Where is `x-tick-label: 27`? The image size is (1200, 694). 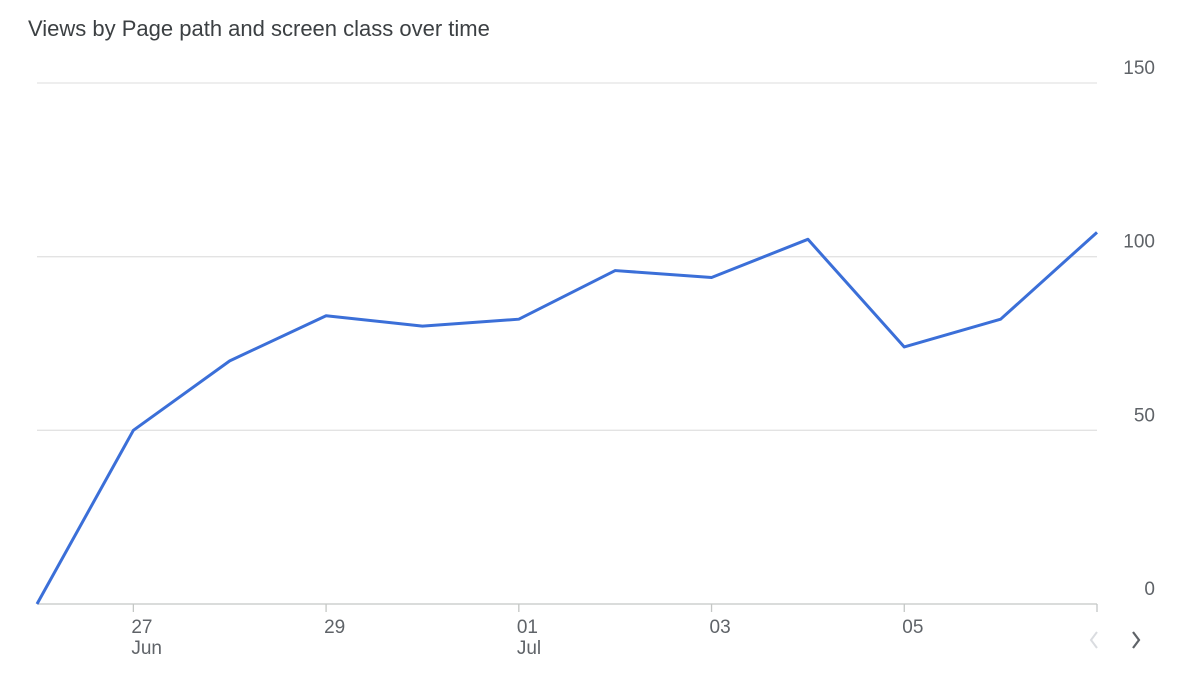 x-tick-label: 27 is located at coordinates (141, 627).